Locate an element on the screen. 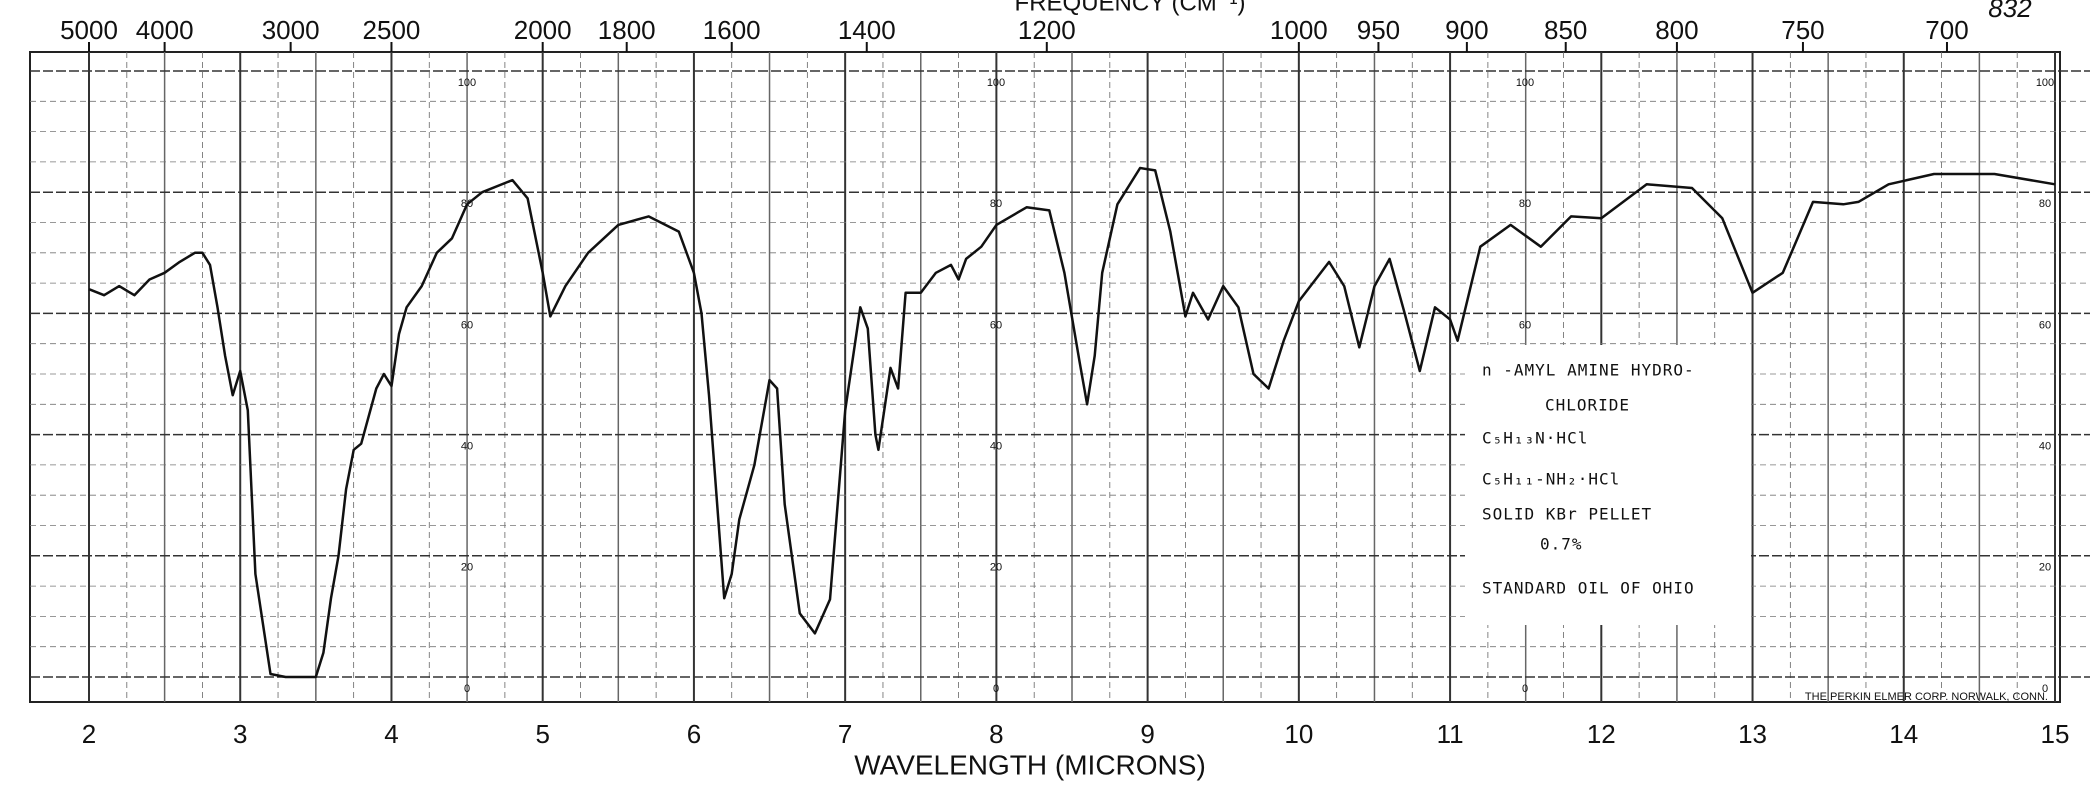 The image size is (2098, 789). annotation-text: CHLORIDE is located at coordinates (1587, 405).